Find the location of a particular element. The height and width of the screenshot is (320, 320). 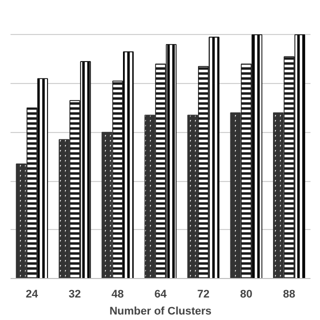

x-tick-label: 64 is located at coordinates (161, 294).